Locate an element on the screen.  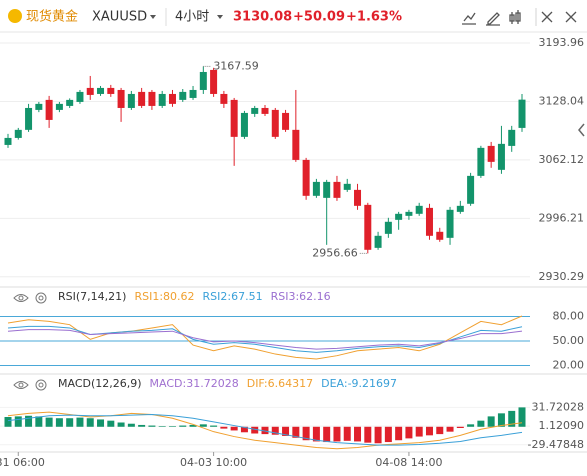
y-tick-label: -29.47848 is located at coordinates (556, 444).